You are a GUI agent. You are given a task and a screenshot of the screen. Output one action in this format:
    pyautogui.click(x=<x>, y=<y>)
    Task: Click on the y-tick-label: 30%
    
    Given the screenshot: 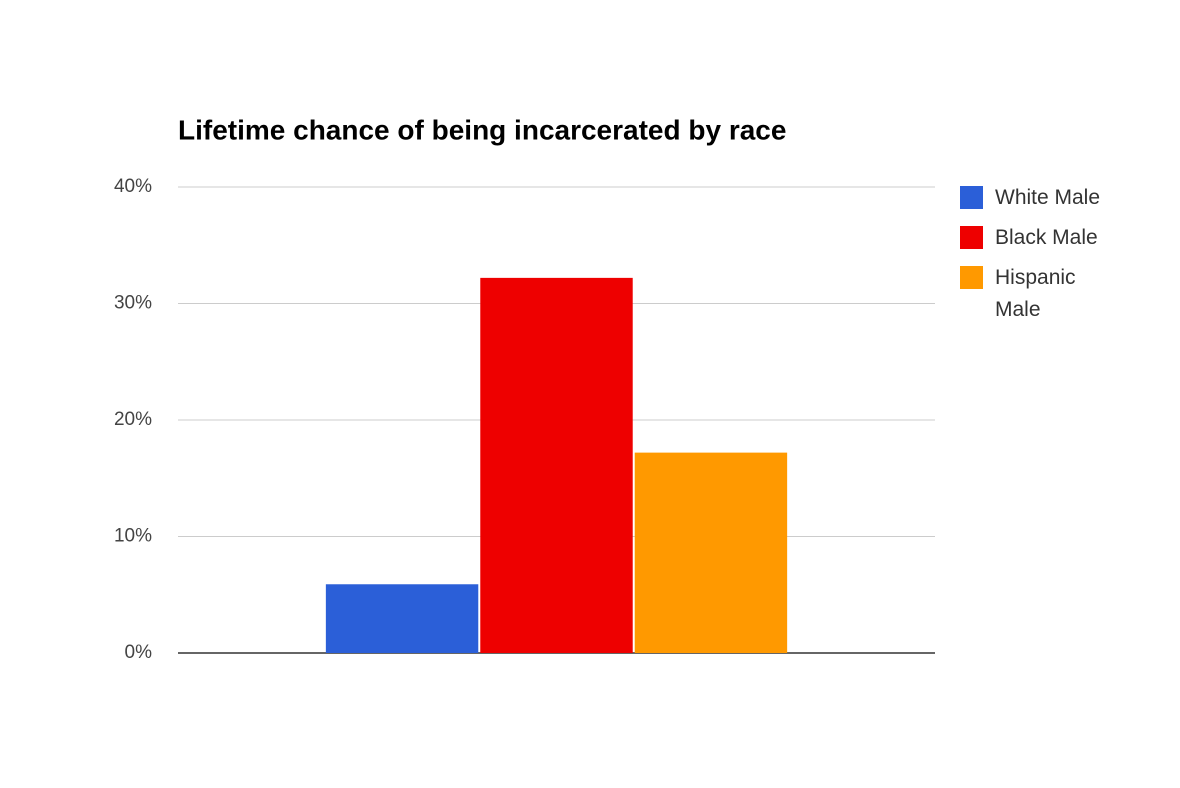 What is the action you would take?
    pyautogui.click(x=133, y=303)
    